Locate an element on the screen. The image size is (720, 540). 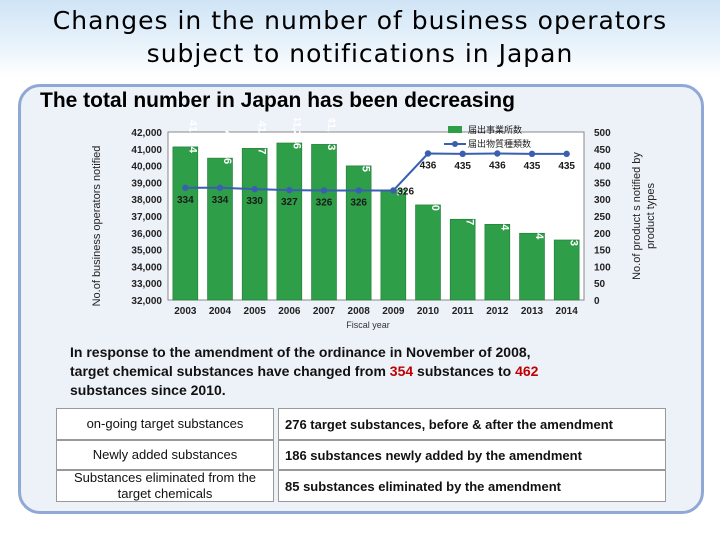
bar-value-label: 35,573 is located at coordinates (574, 229).